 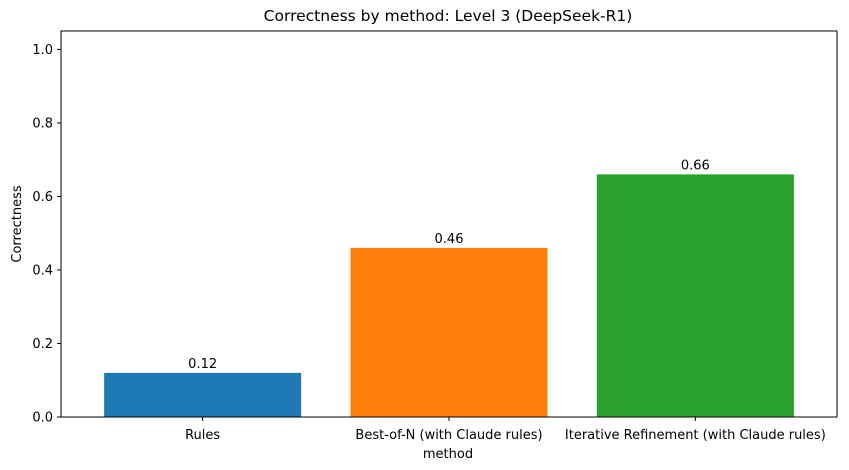 What do you see at coordinates (448, 454) in the screenshot?
I see `x-axis-label: method` at bounding box center [448, 454].